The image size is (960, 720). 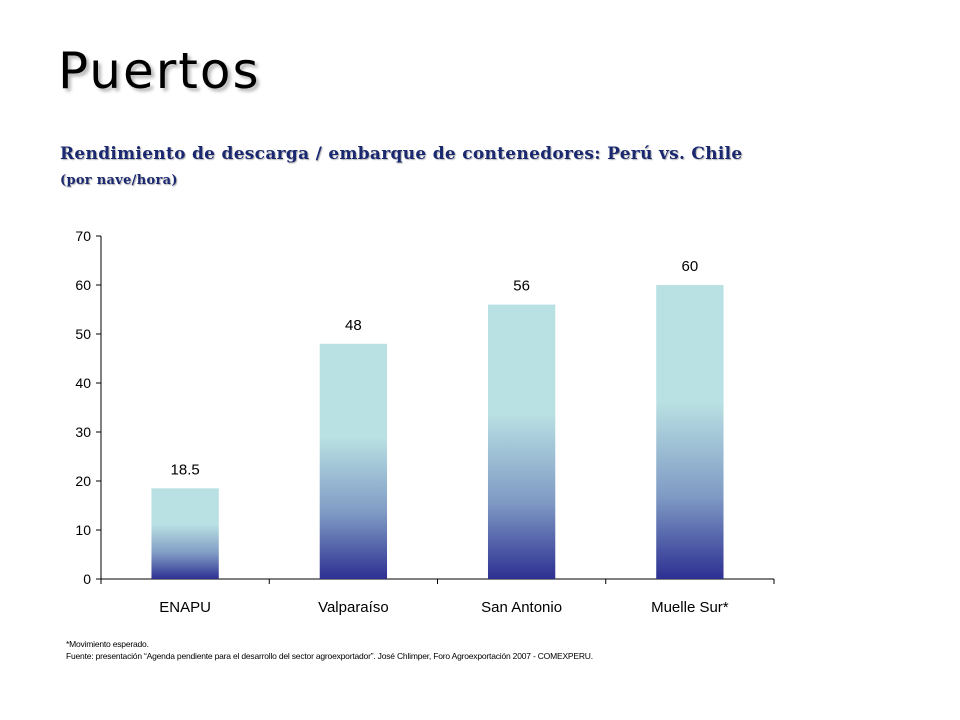 I want to click on slide-title: Puertos, so click(x=159, y=71).